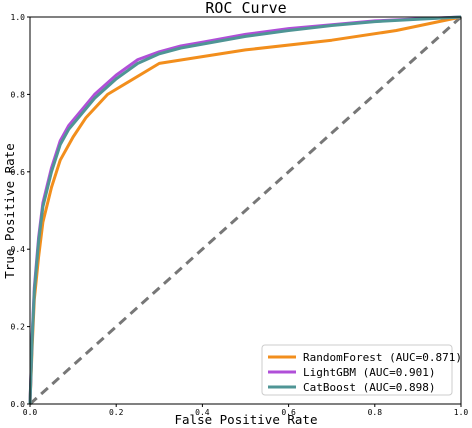 The width and height of the screenshot is (472, 428). I want to click on x-axis-label: False Positive Rate, so click(246, 419).